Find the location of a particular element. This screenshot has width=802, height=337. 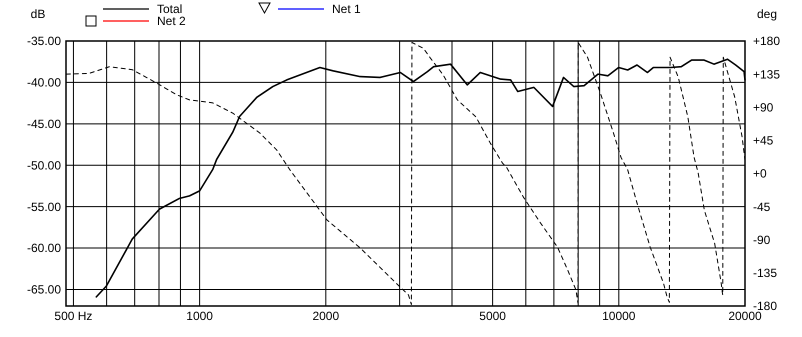

x-tick-label: 1000 is located at coordinates (200, 316).